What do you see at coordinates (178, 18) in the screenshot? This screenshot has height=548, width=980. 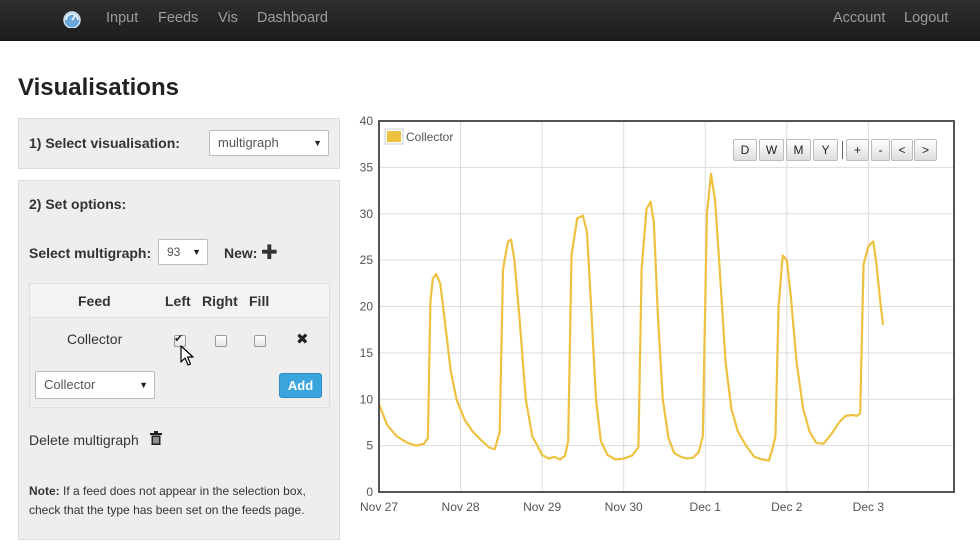 I see `nav-feeds-link: Feeds` at bounding box center [178, 18].